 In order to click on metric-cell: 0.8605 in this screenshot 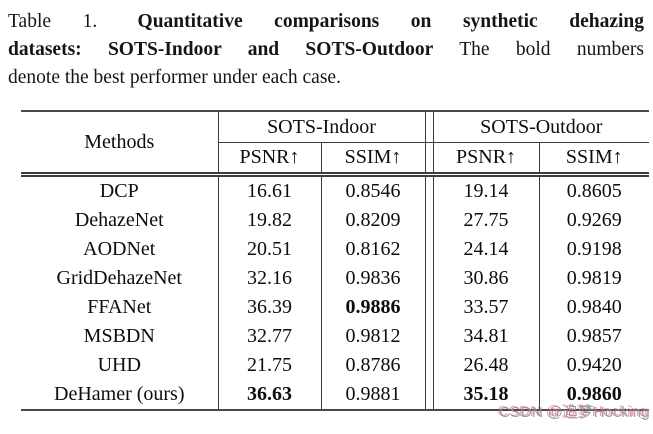, I will do `click(594, 190)`.